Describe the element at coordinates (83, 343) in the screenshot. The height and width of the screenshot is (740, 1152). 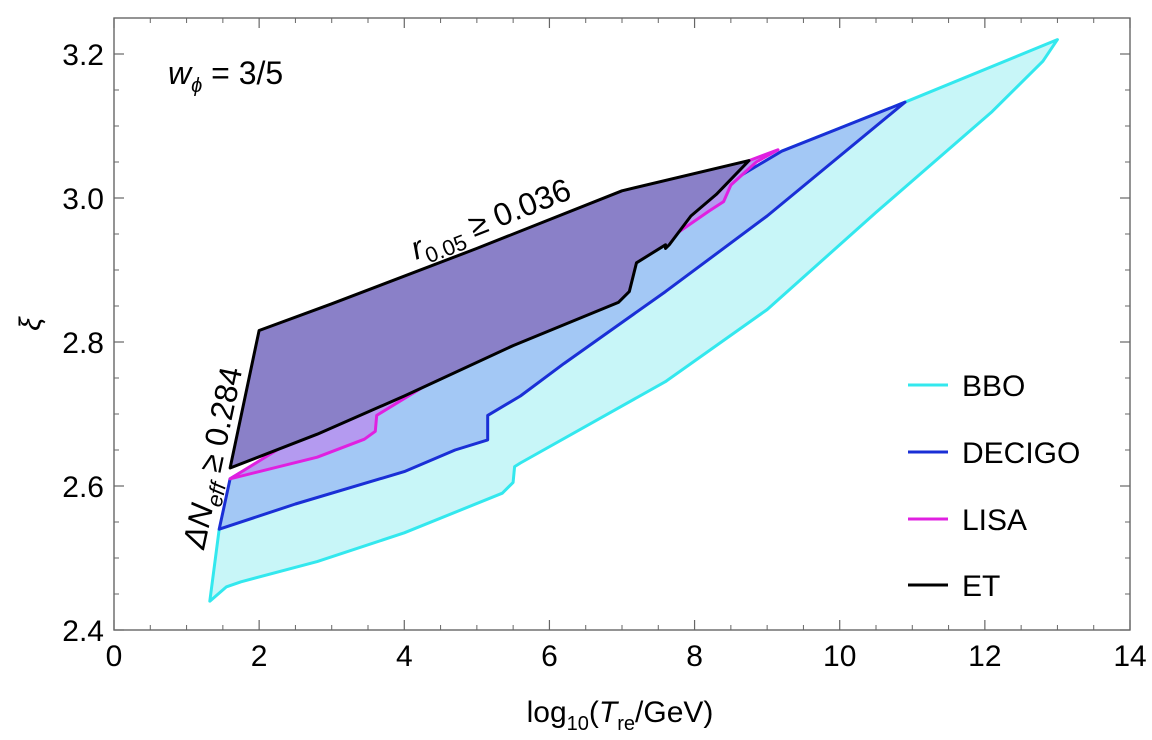
I see `y-tick-label: 2.8` at that location.